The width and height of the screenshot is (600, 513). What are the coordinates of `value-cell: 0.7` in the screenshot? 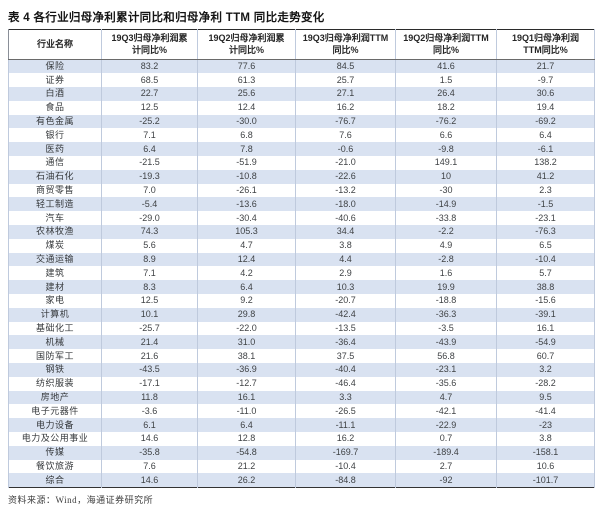 It's located at (446, 439).